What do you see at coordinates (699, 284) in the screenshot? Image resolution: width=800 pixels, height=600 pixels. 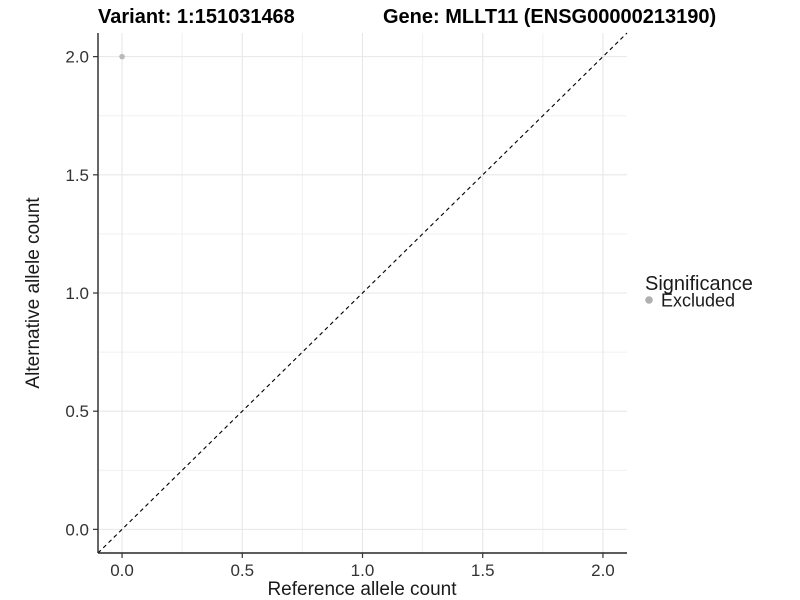 I see `legend-title: Significance` at bounding box center [699, 284].